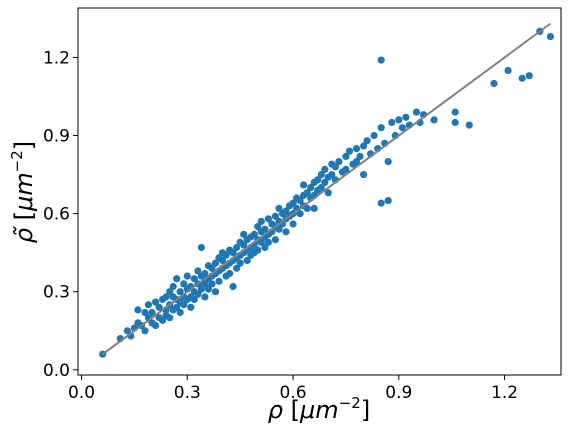 The width and height of the screenshot is (569, 433). I want to click on y-axis-label-exponent: −2, so click(17, 161).